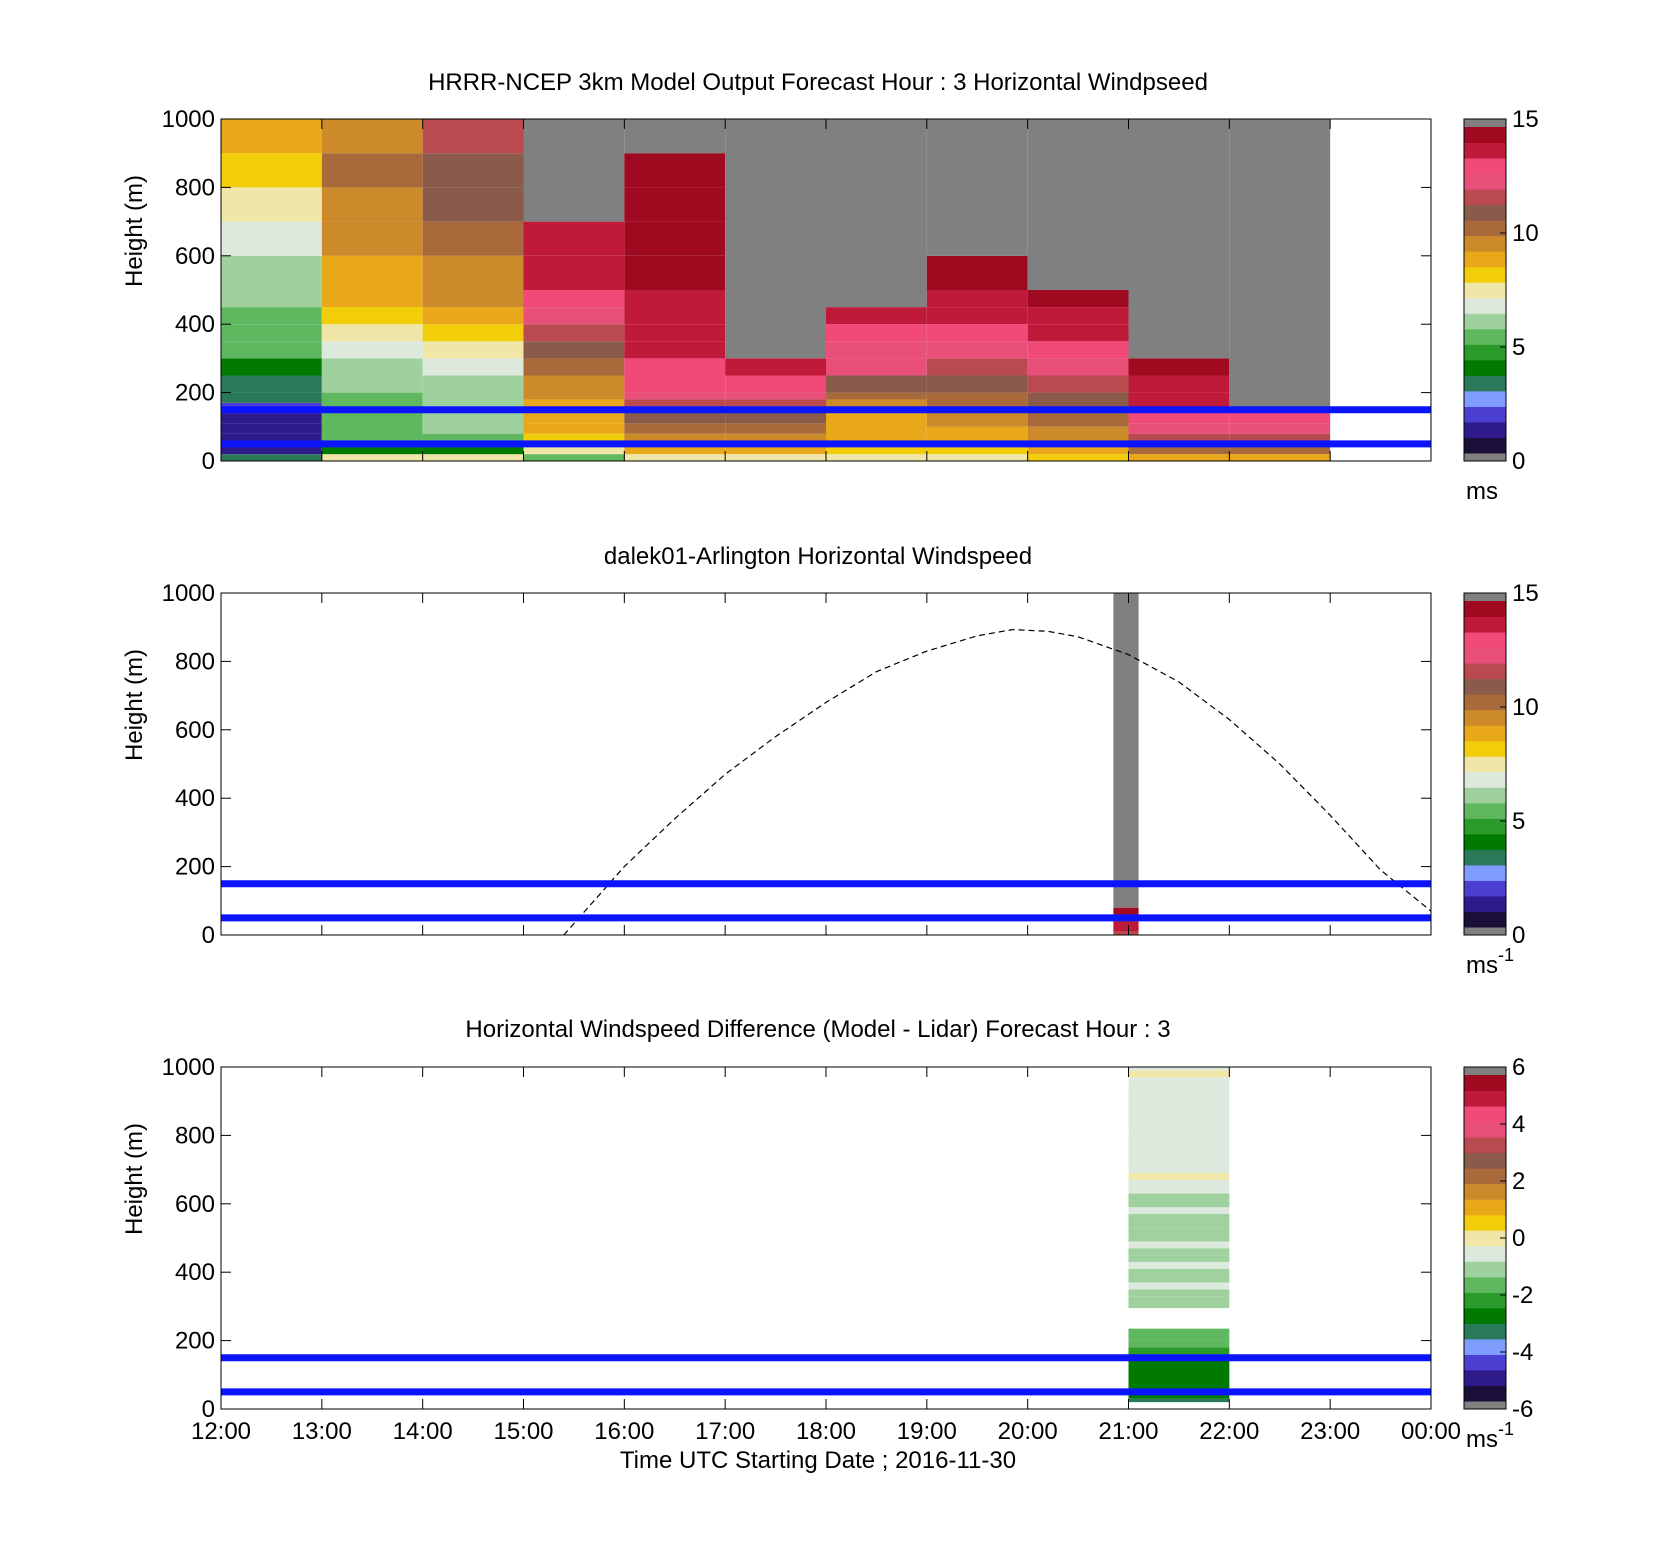 Image resolution: width=1680 pixels, height=1561 pixels. I want to click on x-tick-label: 20:00, so click(1028, 1431).